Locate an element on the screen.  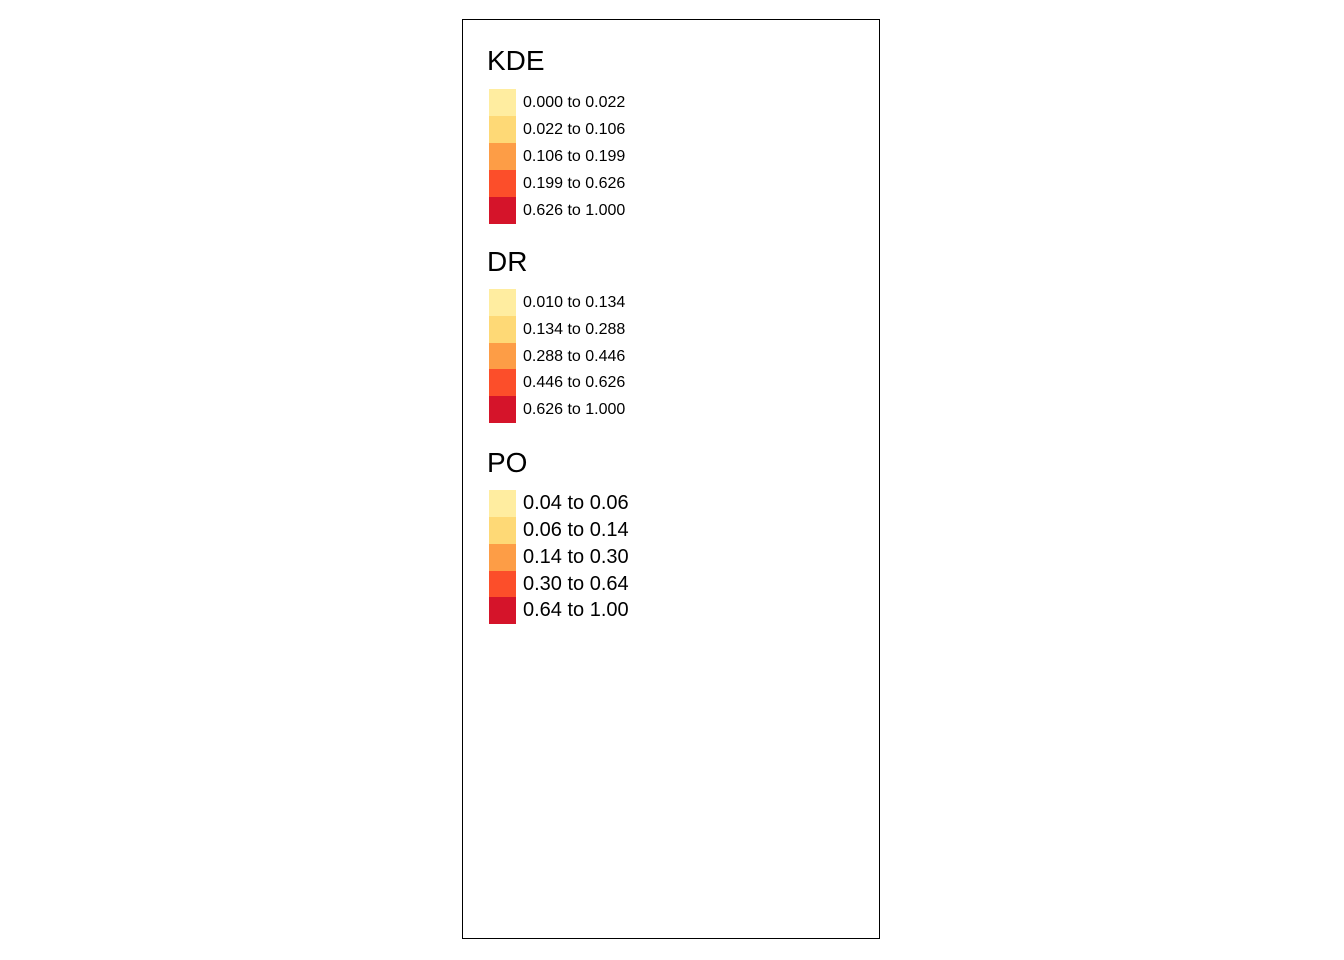
legend-row: 0.199 to 0.626 is located at coordinates (557, 183).